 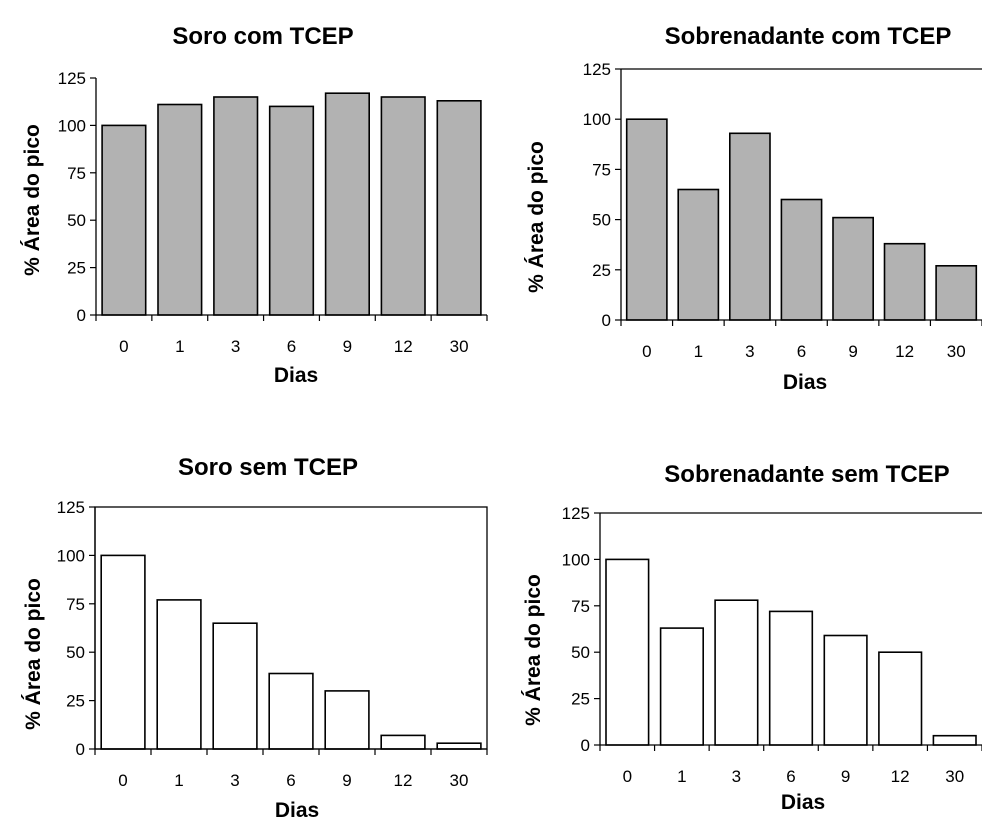 What do you see at coordinates (268, 467) in the screenshot?
I see `chart-title: Soro sem TCEP` at bounding box center [268, 467].